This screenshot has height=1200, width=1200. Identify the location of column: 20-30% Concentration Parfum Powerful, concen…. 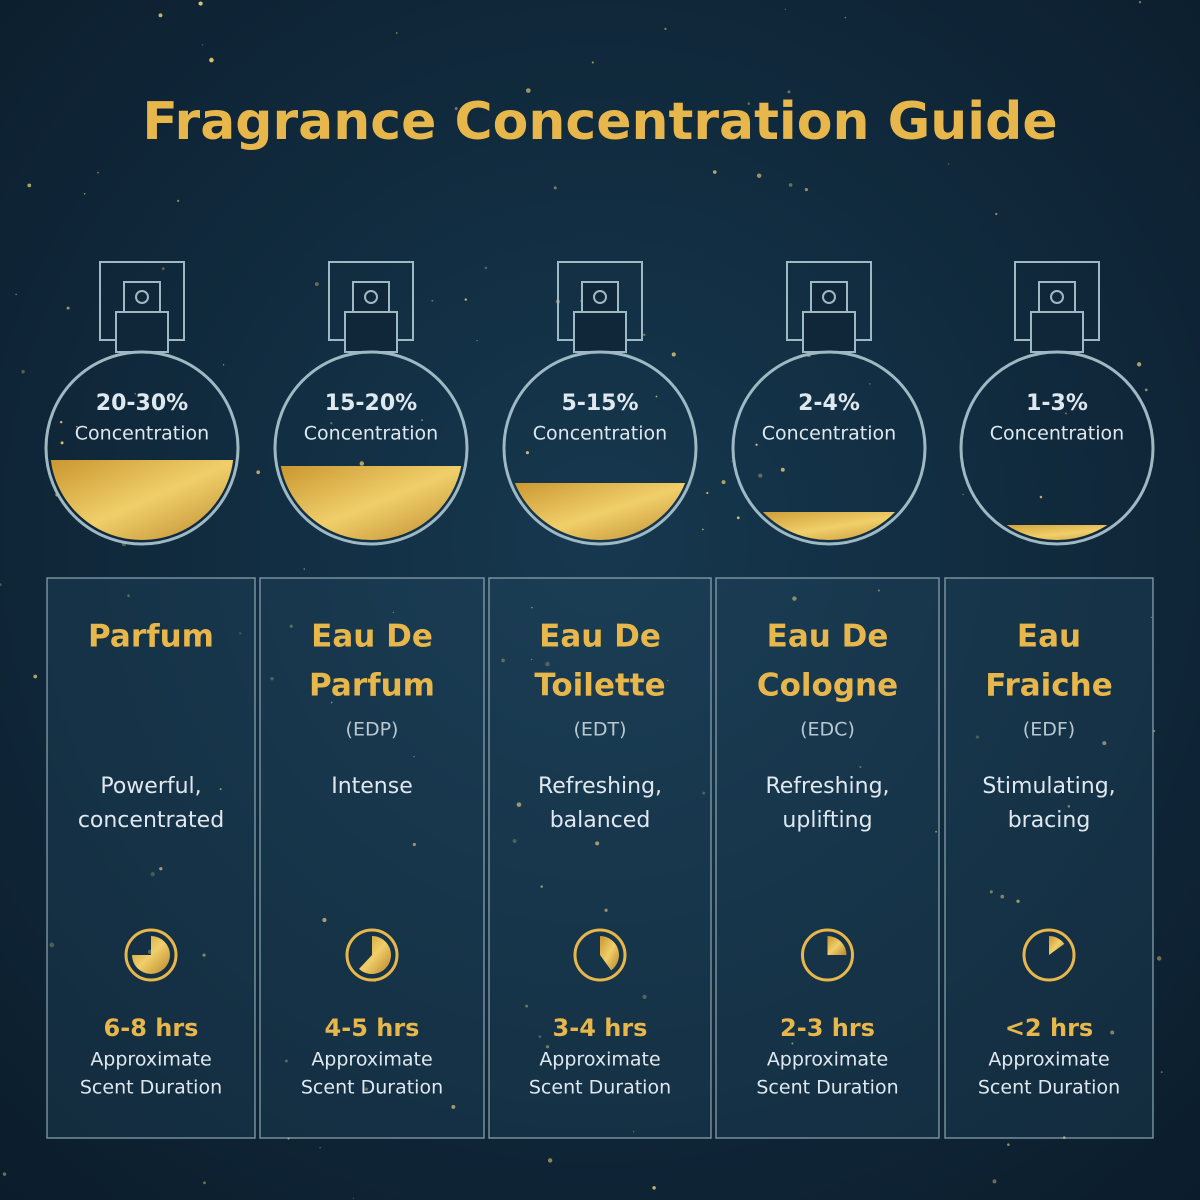
(150, 700).